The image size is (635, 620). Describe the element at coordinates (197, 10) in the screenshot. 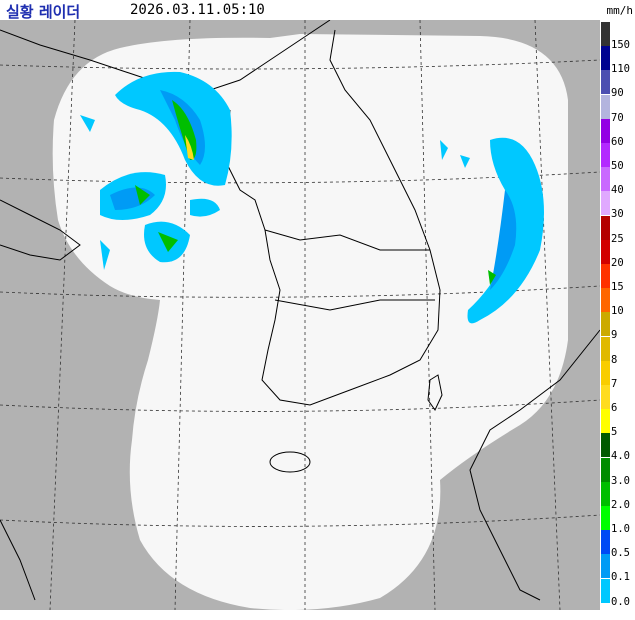

I see `timestamp: 2026.03.11.05:10` at that location.